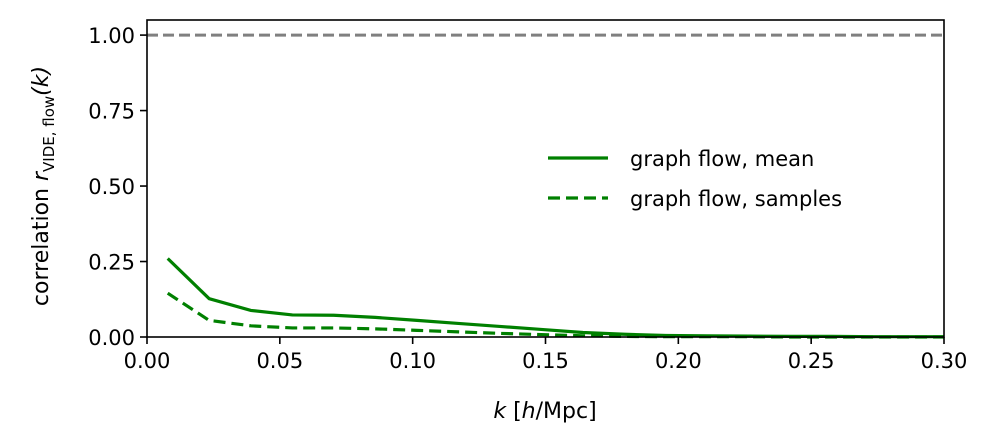 The width and height of the screenshot is (996, 448). I want to click on y-axis-label: correlation rVIDE, flow(k), so click(43, 186).